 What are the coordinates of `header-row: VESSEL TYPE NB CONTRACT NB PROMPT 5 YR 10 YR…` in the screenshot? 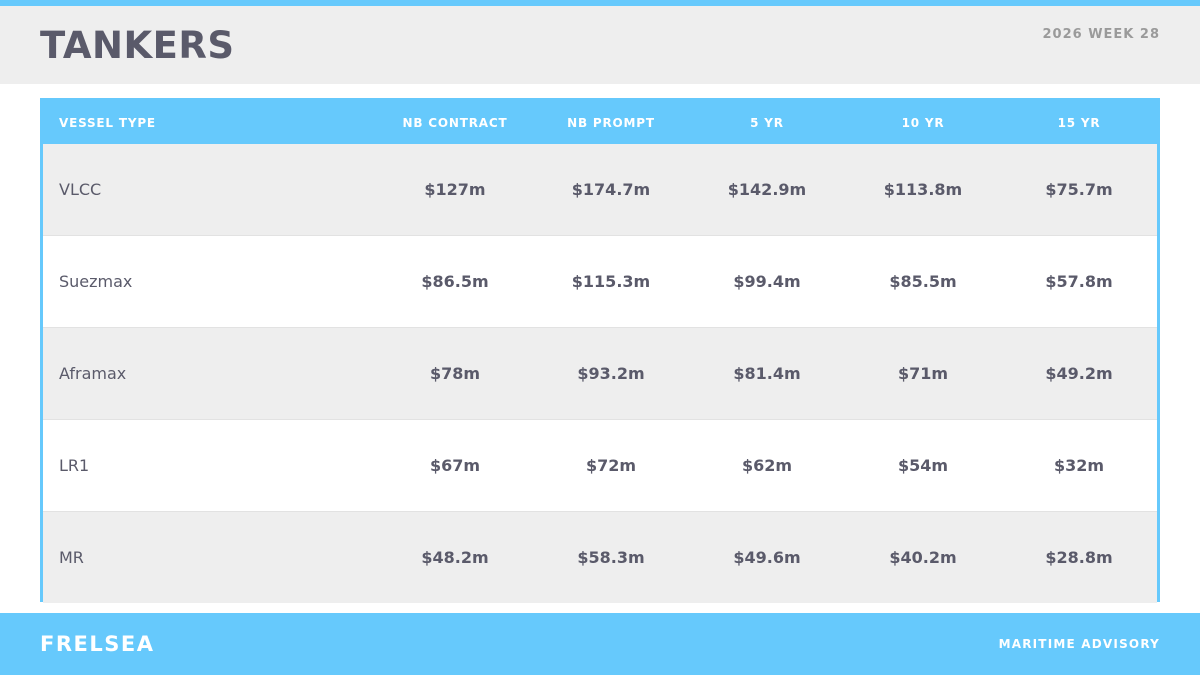 It's located at (600, 122).